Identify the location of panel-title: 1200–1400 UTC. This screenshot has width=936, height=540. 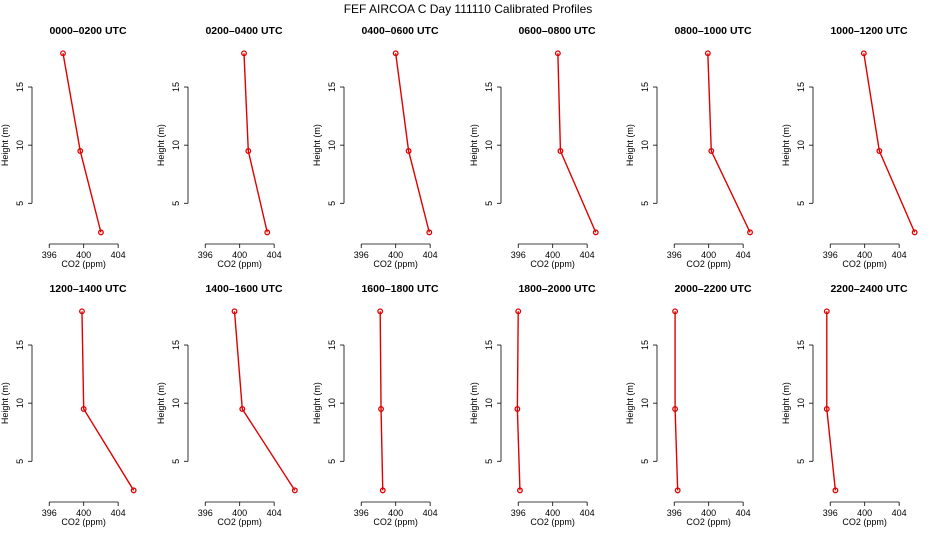
(87, 289).